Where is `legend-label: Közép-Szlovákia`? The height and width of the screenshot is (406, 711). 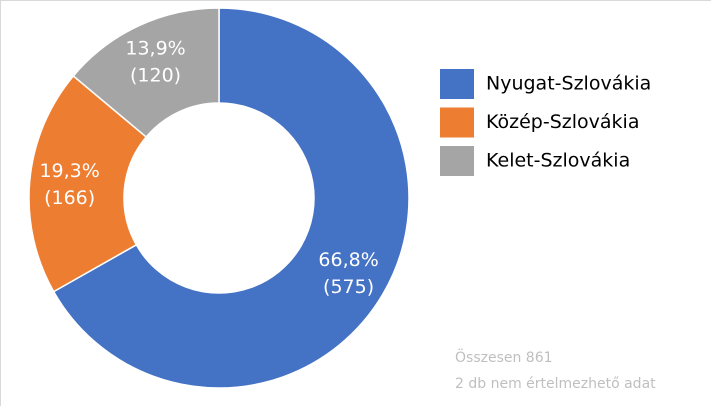
legend-label: Közép-Szlovákia is located at coordinates (562, 122).